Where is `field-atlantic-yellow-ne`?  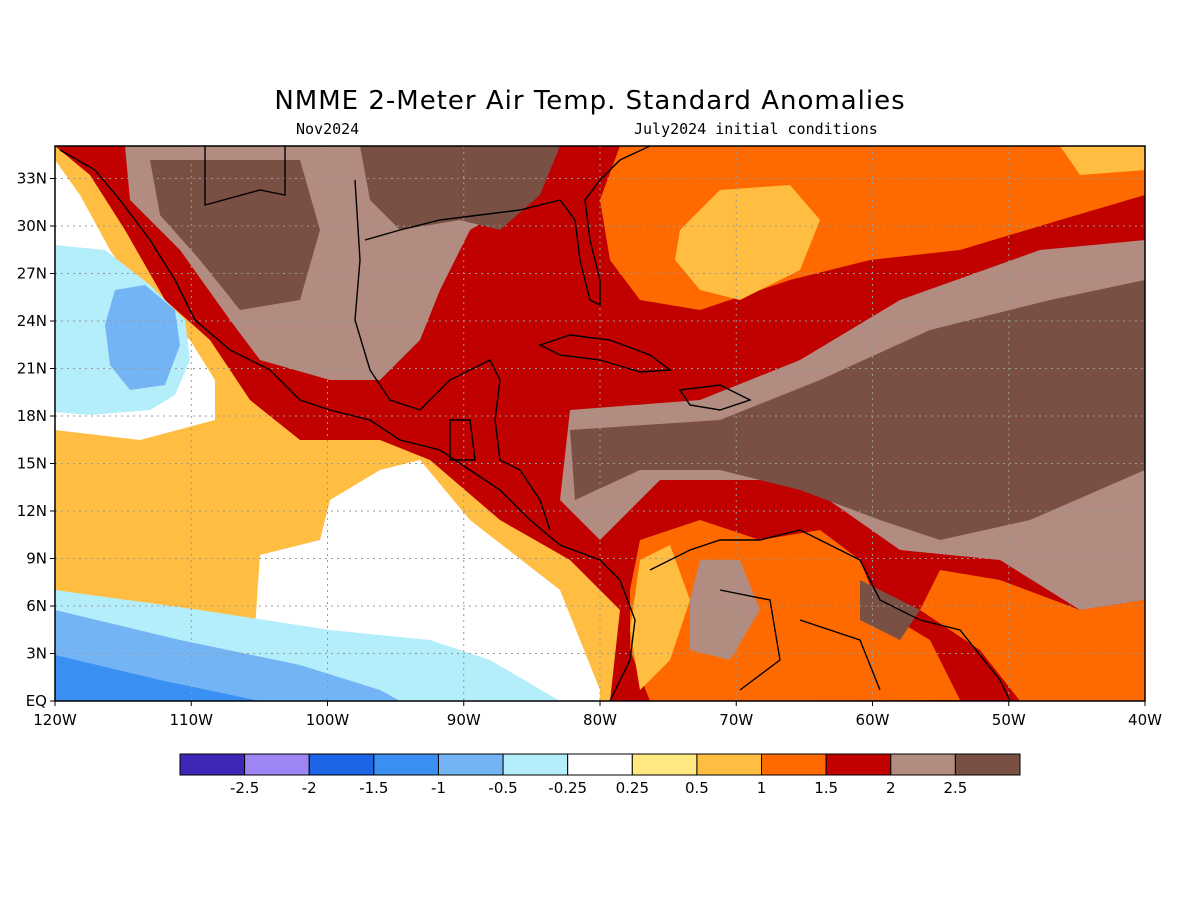 field-atlantic-yellow-ne is located at coordinates (1102, 160).